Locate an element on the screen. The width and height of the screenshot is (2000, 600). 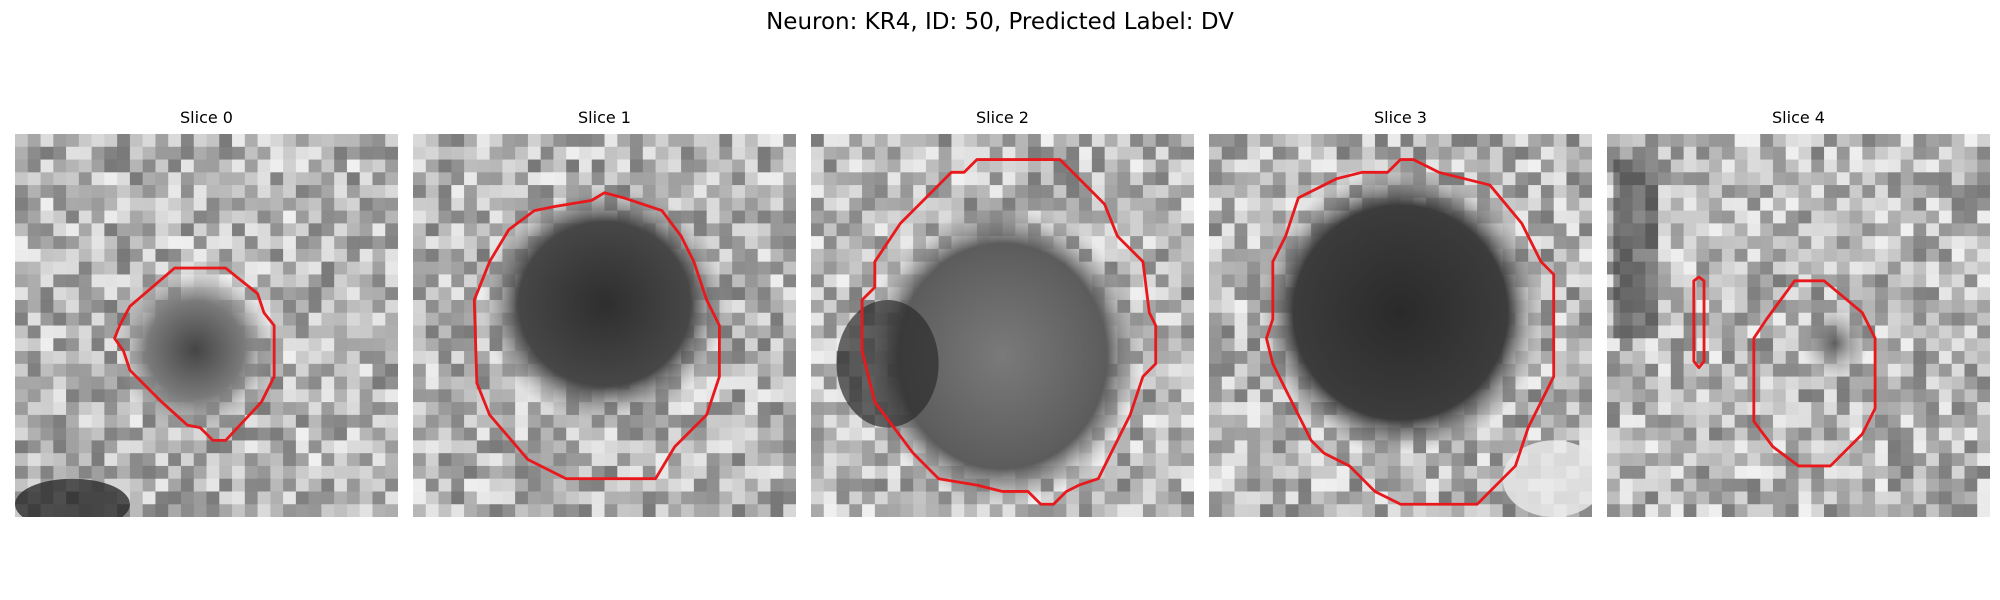
cell-contour-4a is located at coordinates (1699, 322).